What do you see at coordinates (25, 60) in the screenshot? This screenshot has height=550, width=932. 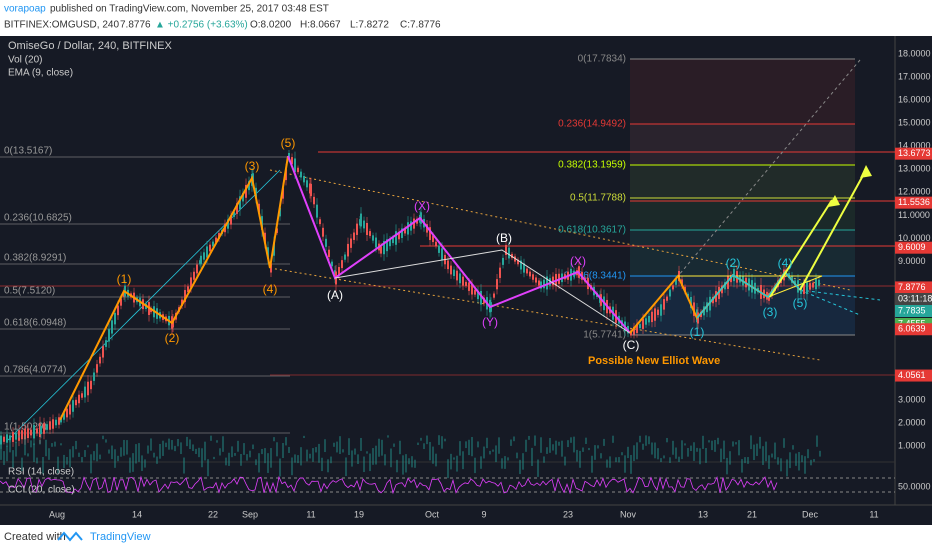 I see `legend-vol: Vol (20)` at bounding box center [25, 60].